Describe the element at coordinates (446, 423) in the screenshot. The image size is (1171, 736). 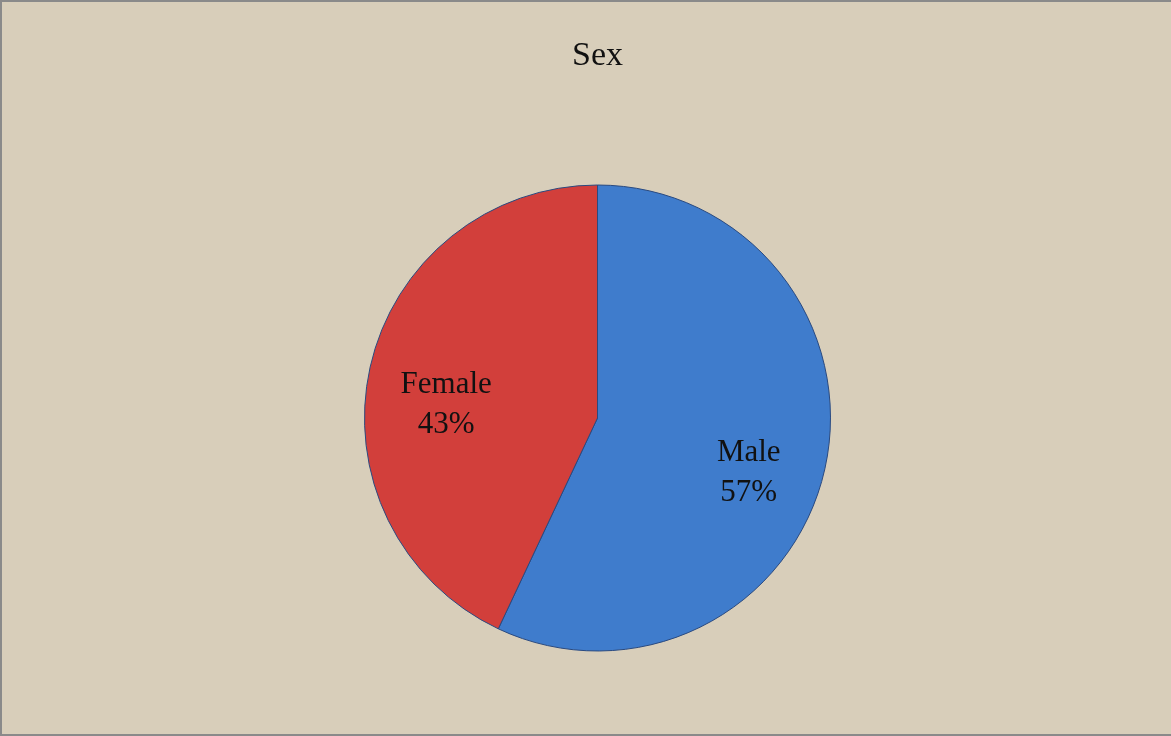
I see `data-label: 43%` at that location.